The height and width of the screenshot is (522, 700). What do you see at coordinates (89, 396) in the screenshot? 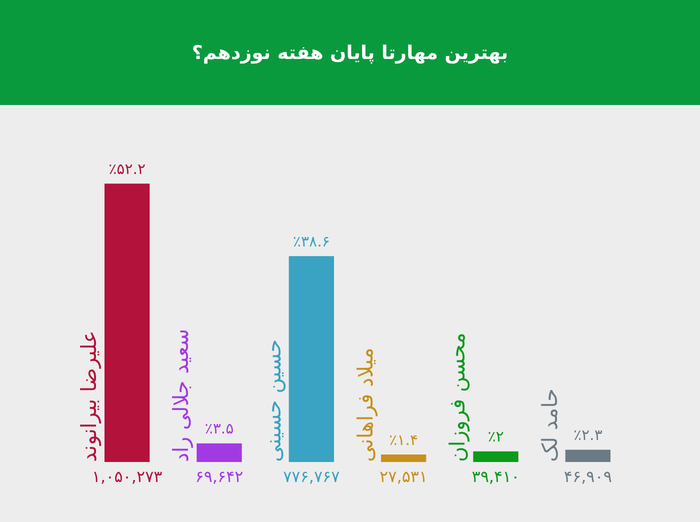
I see `x-tick-label: علیرضا بیرانوند` at bounding box center [89, 396].